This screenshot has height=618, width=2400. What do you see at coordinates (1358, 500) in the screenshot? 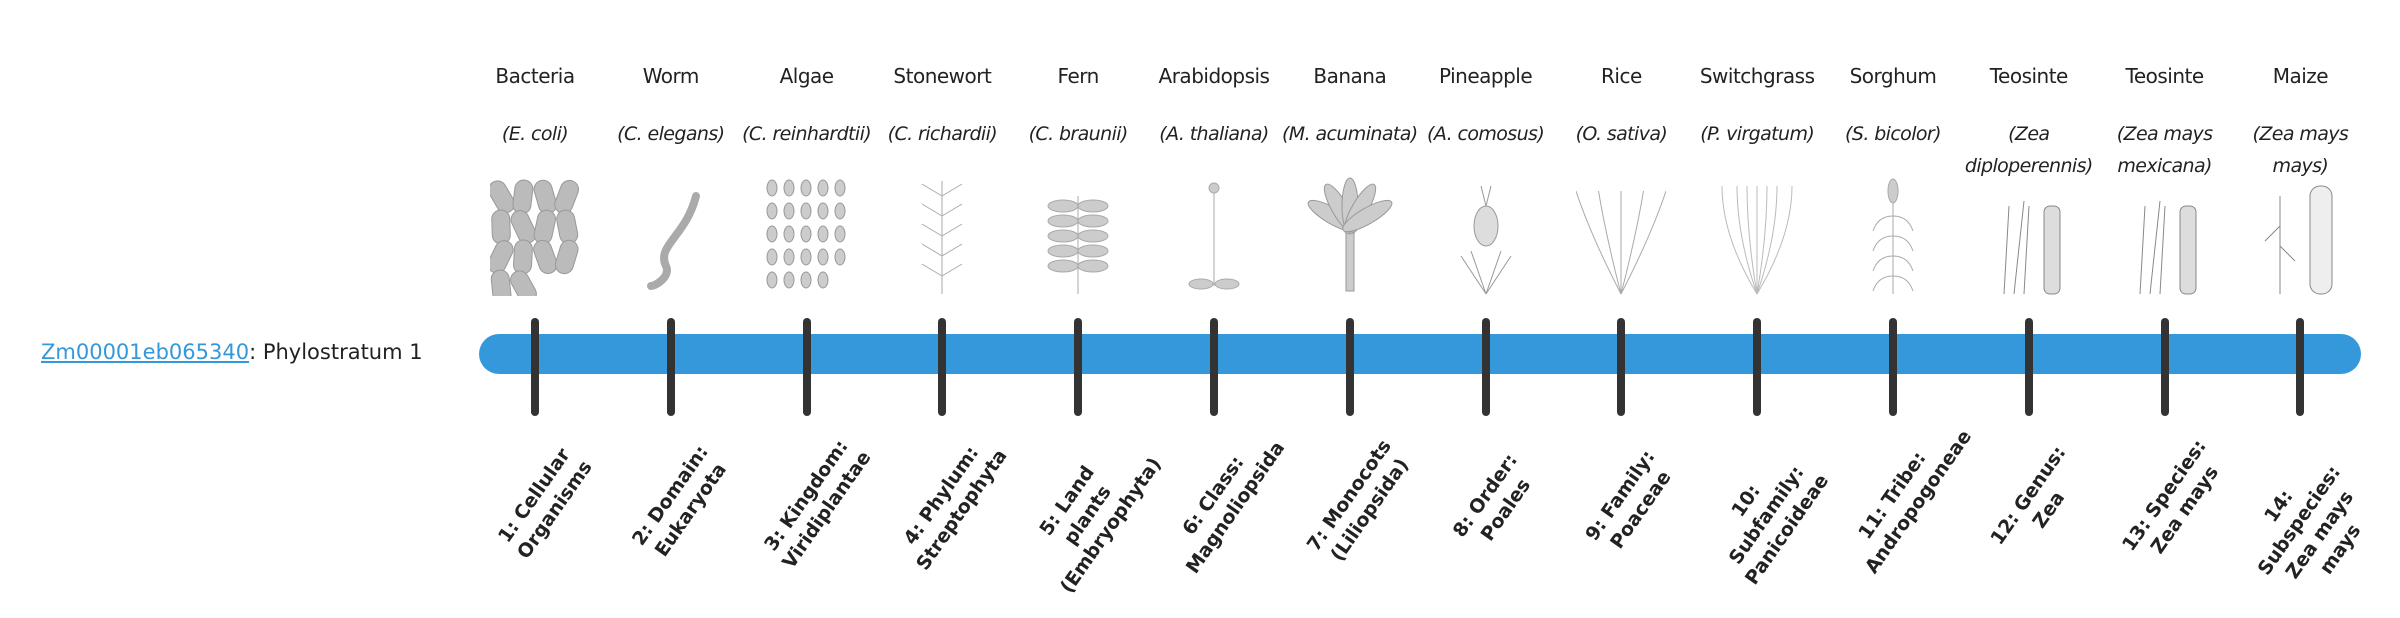
I see `phylostratum-rank-label: 7: Monocots (Liliopsida)` at bounding box center [1358, 500].